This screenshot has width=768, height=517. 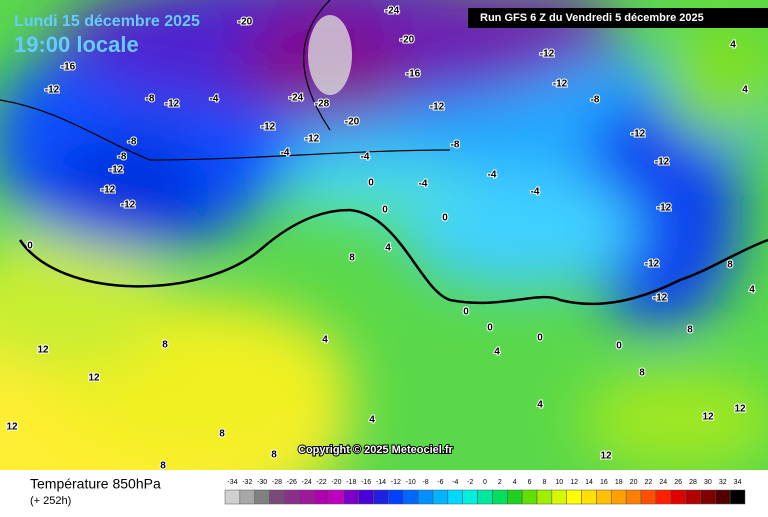 I want to click on legend-tick-label: -10, so click(x=411, y=482).